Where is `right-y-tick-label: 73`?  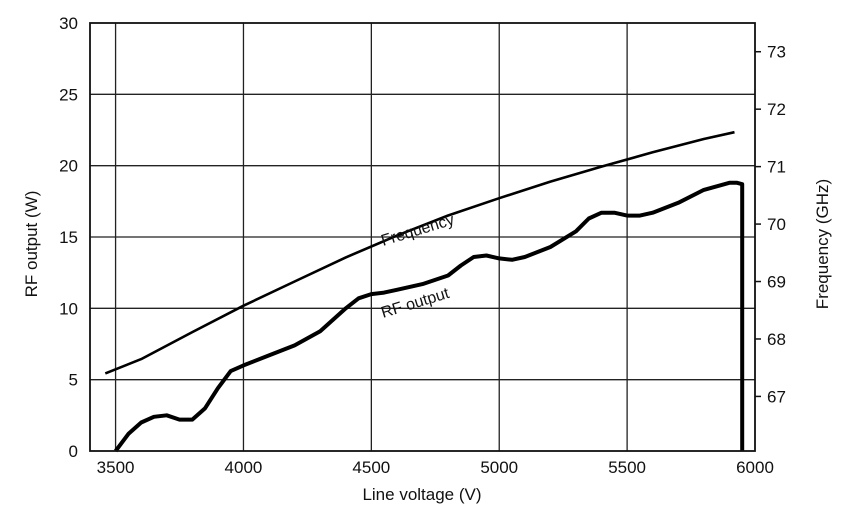 right-y-tick-label: 73 is located at coordinates (776, 52).